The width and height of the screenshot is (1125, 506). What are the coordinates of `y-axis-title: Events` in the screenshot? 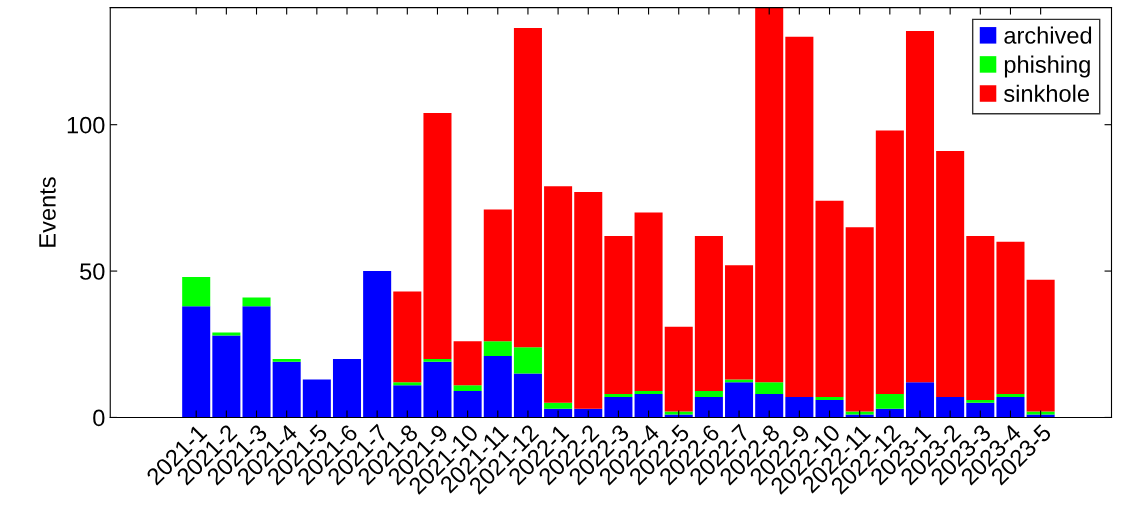 It's located at (47, 212).